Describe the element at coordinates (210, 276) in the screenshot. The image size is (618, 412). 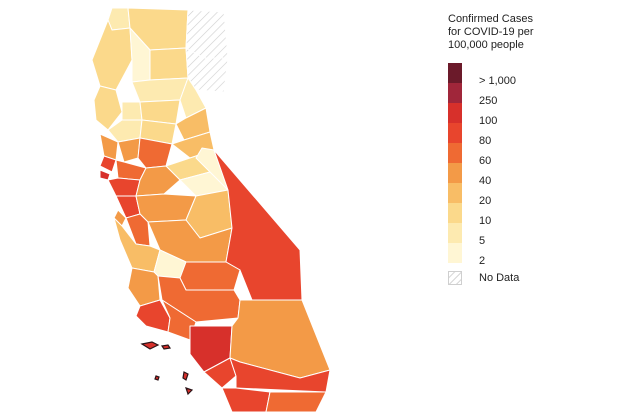
I see `county-tulare` at that location.